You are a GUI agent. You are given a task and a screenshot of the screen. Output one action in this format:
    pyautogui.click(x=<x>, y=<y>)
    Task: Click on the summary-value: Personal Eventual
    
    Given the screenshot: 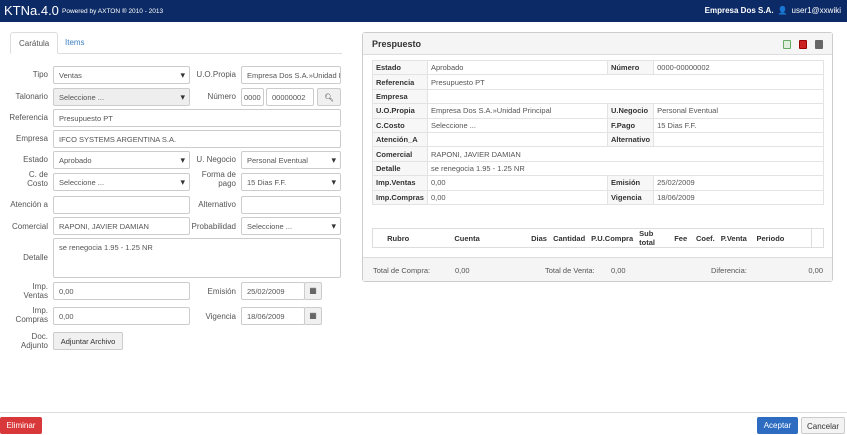 What is the action you would take?
    pyautogui.click(x=738, y=111)
    